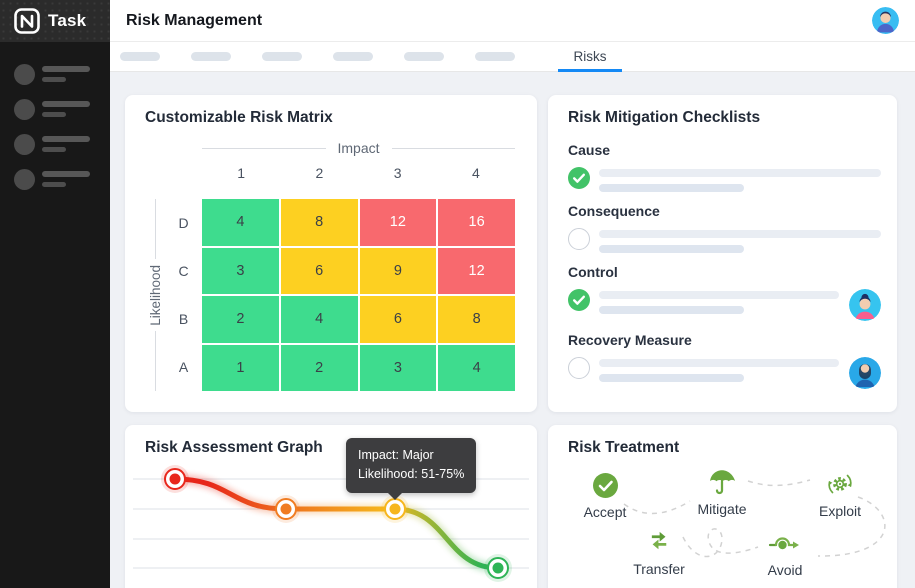 This screenshot has height=588, width=915. I want to click on treatment-label: Avoid, so click(785, 570).